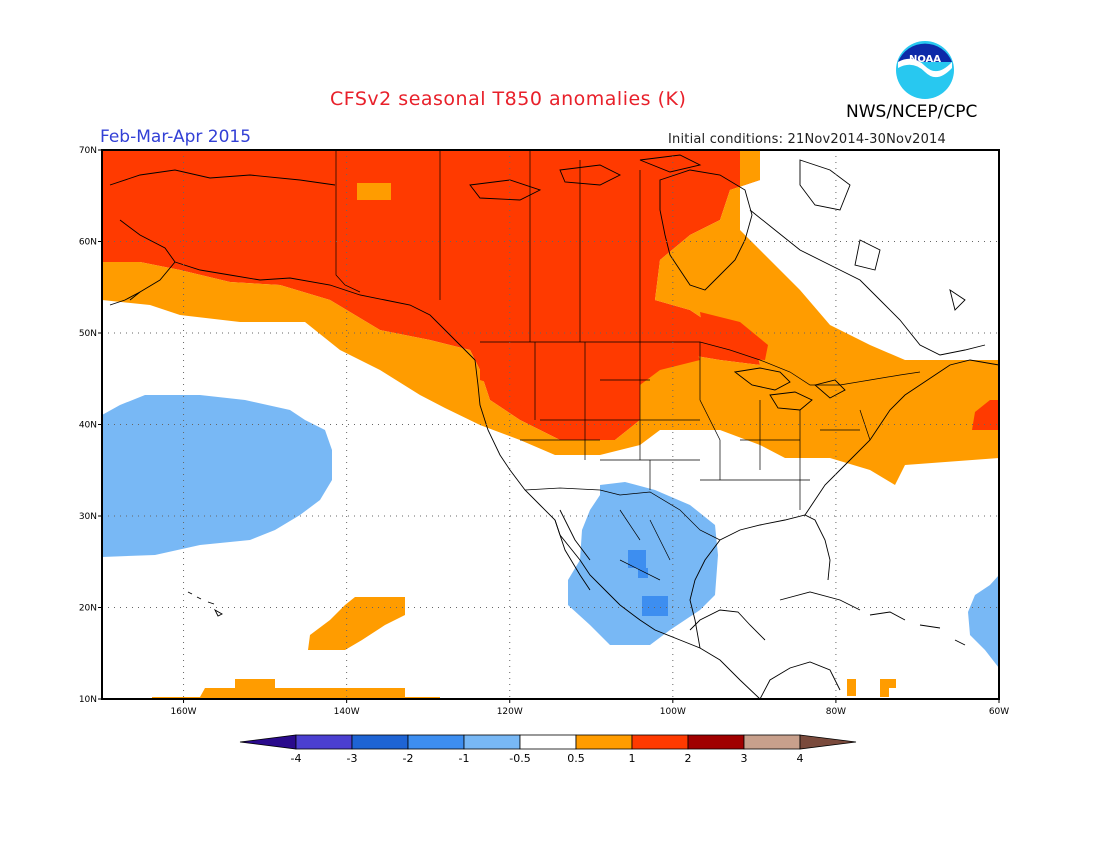 This screenshot has height=850, width=1100. I want to click on border-us-mexico, so click(622, 514).